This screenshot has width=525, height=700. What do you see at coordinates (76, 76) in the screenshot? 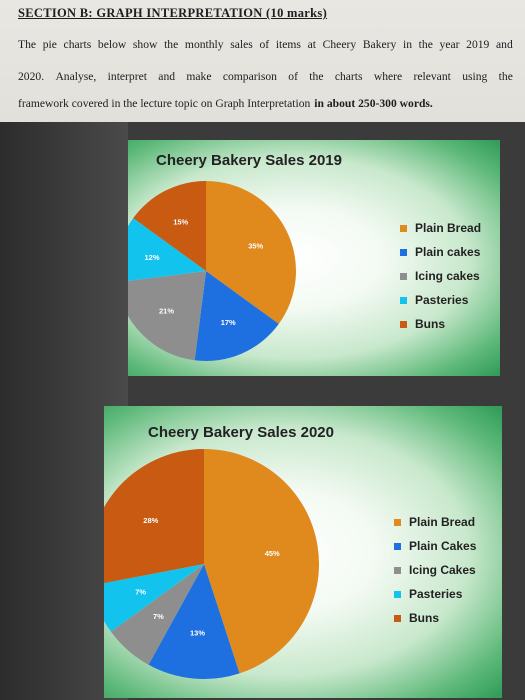
I see `instruction-word: Analyse,` at bounding box center [76, 76].